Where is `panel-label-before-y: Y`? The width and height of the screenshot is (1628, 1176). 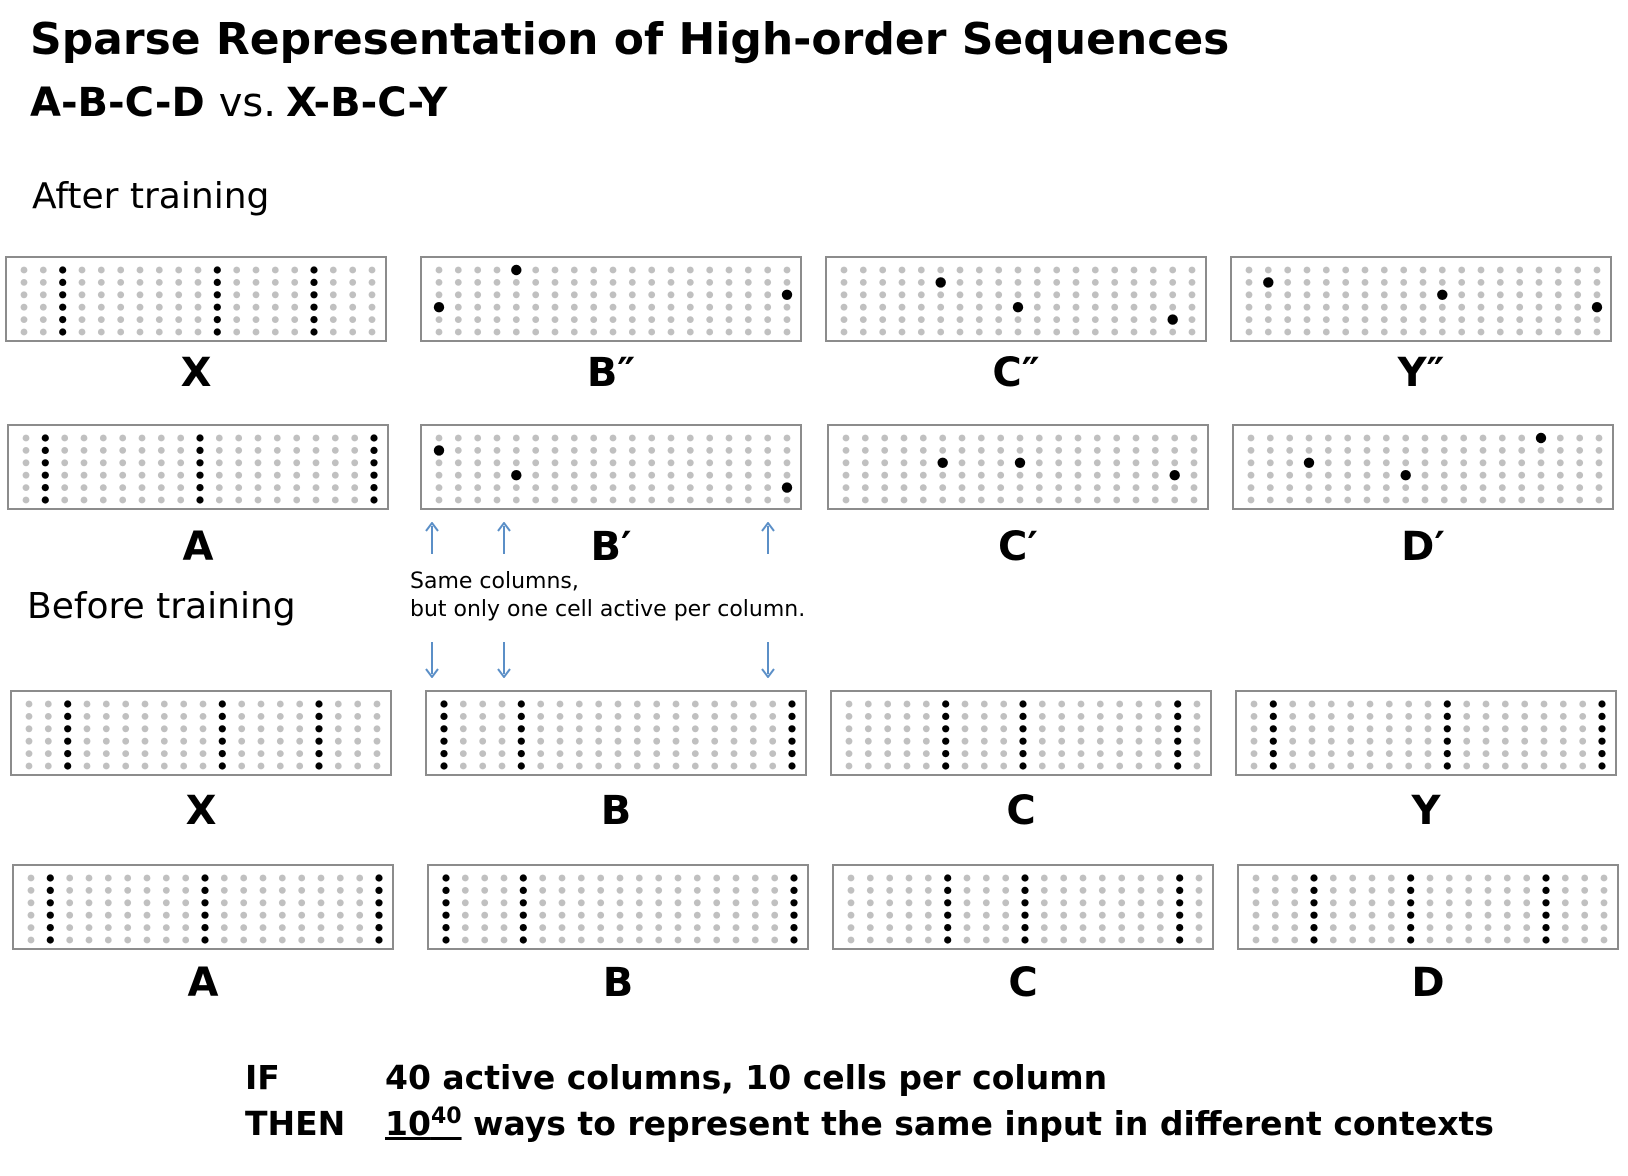
panel-label-before-y: Y is located at coordinates (1426, 811).